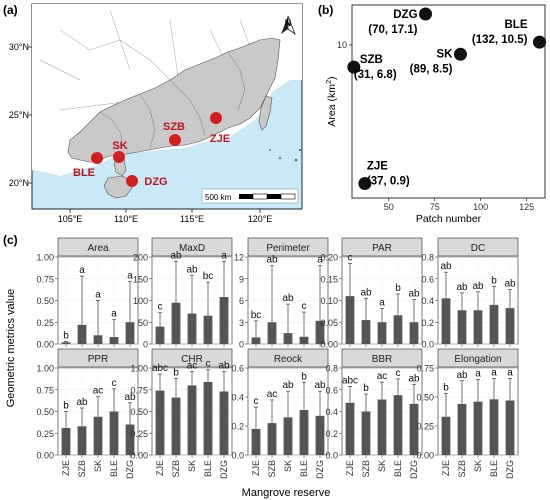 This screenshot has width=550, height=500. Describe the element at coordinates (329, 301) in the screenshot. I see `y-tick-label: 0.10` at that location.